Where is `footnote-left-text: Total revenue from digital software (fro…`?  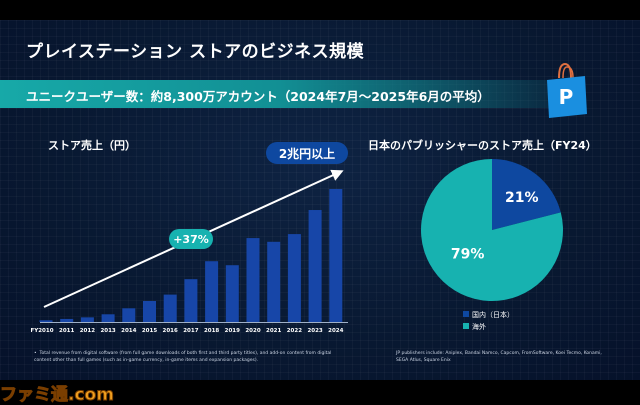
footnote-left-text: Total revenue from digital software (fro… is located at coordinates (183, 357).